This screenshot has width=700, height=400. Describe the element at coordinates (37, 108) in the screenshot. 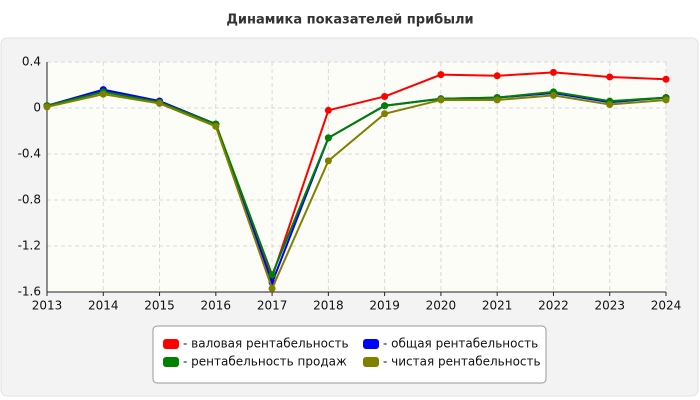

I see `y-tick-label: 0` at that location.